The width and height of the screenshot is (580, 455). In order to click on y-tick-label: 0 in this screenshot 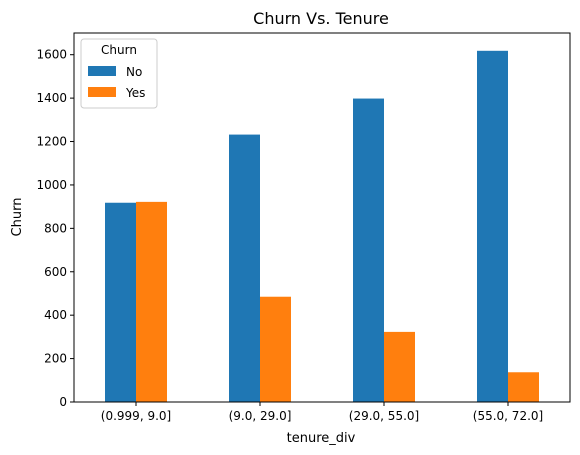, I will do `click(63, 402)`.